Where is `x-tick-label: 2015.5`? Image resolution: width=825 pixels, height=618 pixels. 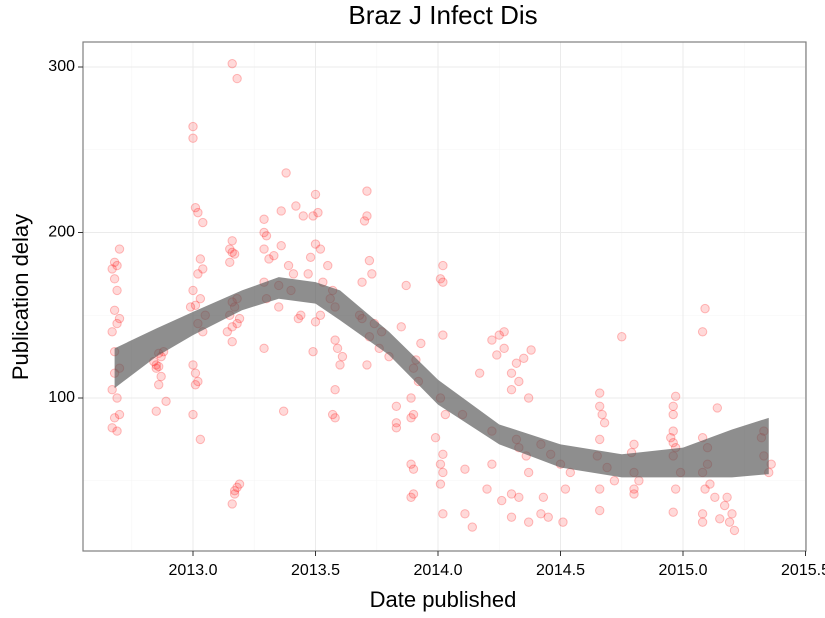
x-tick-label: 2015.5 is located at coordinates (803, 570).